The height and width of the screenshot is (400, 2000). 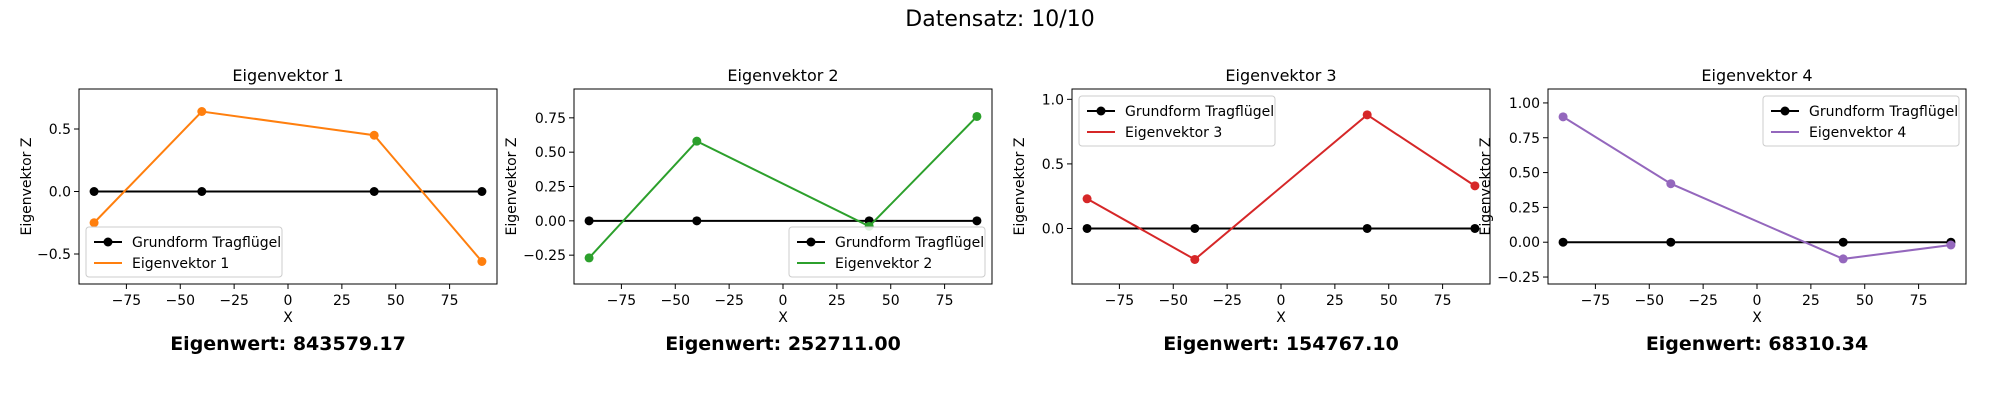 What do you see at coordinates (883, 264) in the screenshot?
I see `legend-entry: Eigenvektor 2` at bounding box center [883, 264].